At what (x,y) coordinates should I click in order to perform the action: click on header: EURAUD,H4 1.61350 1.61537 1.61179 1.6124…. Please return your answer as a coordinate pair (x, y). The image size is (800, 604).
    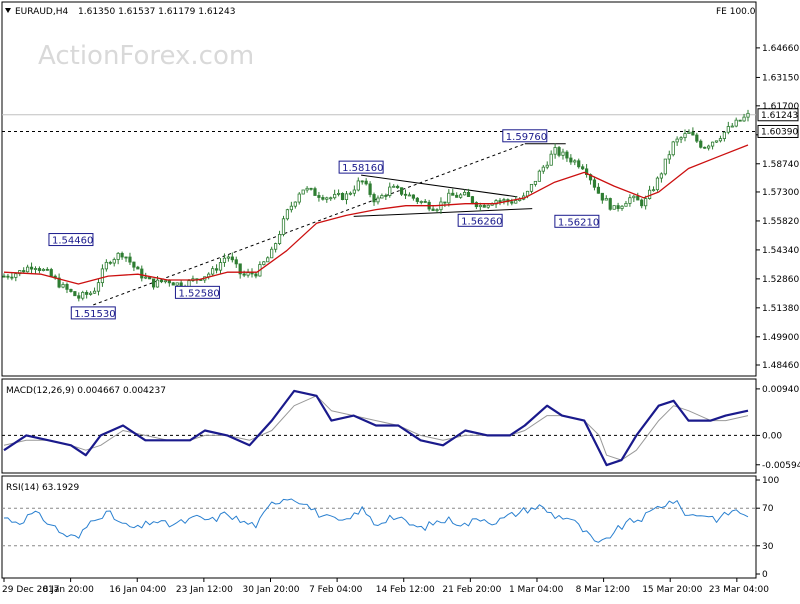
    Looking at the image, I should click on (380, 12).